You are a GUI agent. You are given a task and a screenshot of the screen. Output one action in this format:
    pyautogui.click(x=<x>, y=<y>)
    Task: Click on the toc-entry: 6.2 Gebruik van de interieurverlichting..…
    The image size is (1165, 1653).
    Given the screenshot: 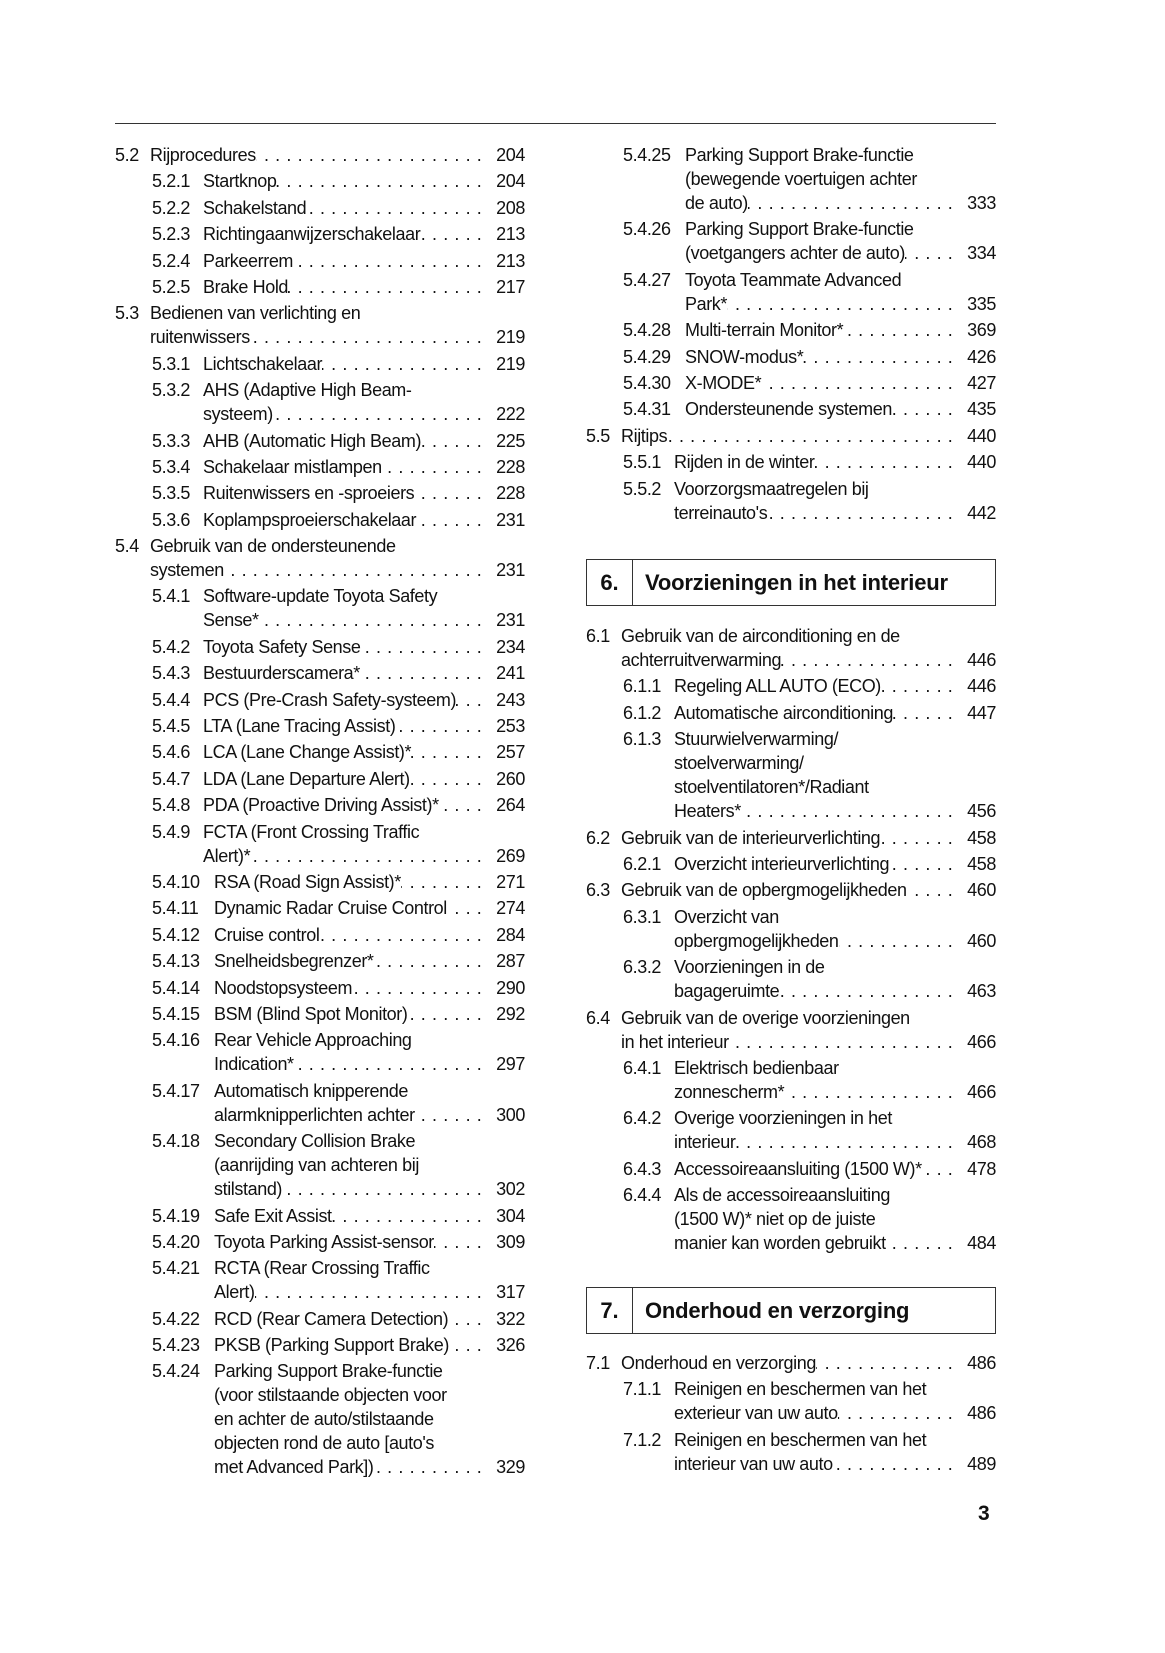 What is the action you would take?
    pyautogui.click(x=791, y=838)
    